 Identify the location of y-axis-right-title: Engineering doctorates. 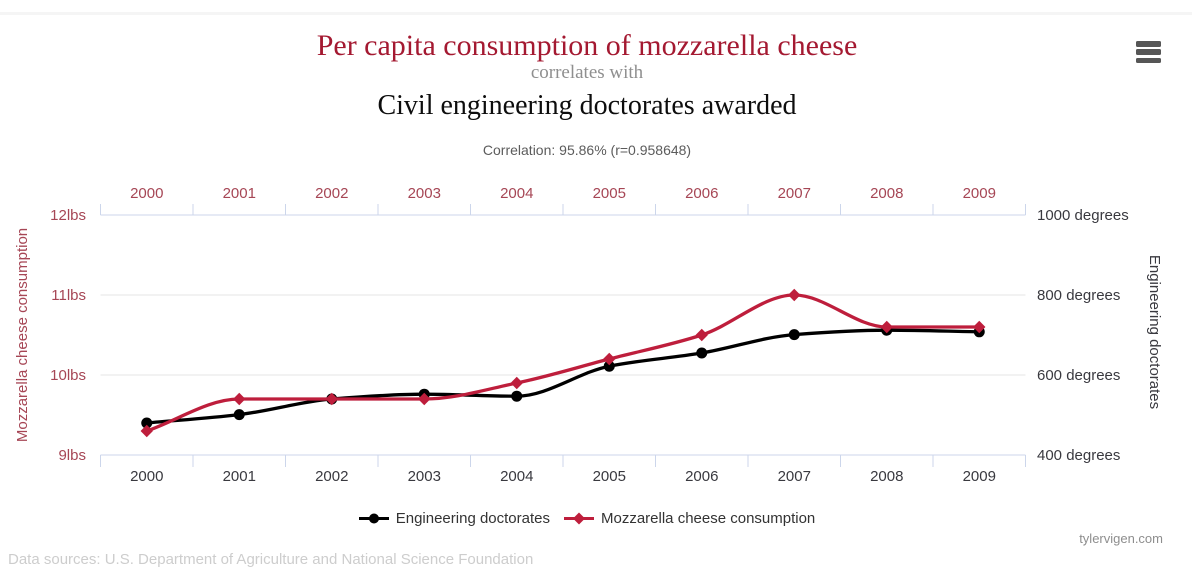
(1154, 332).